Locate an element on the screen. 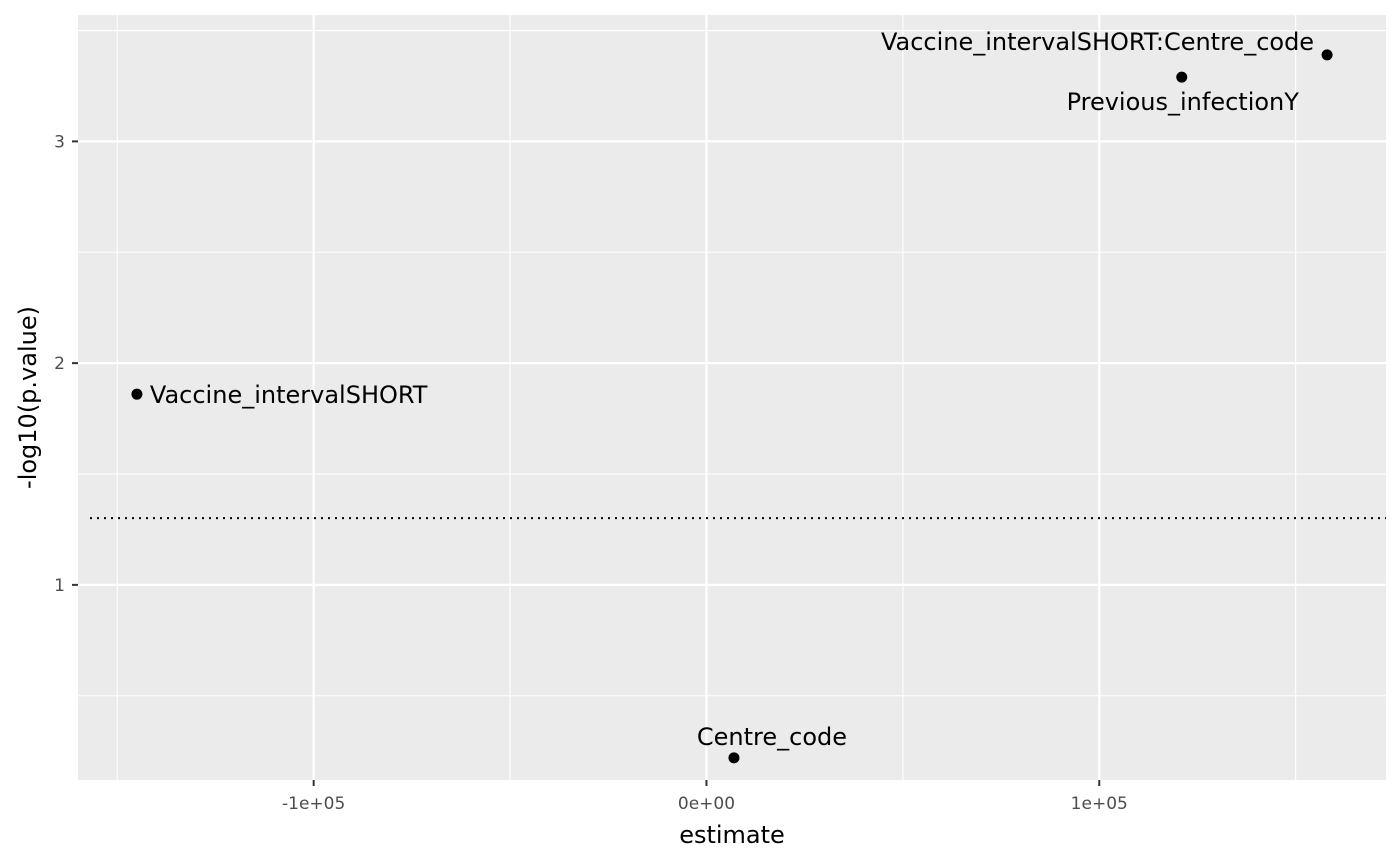 The width and height of the screenshot is (1400, 865). x-tick-label: 1e+05 is located at coordinates (1099, 804).